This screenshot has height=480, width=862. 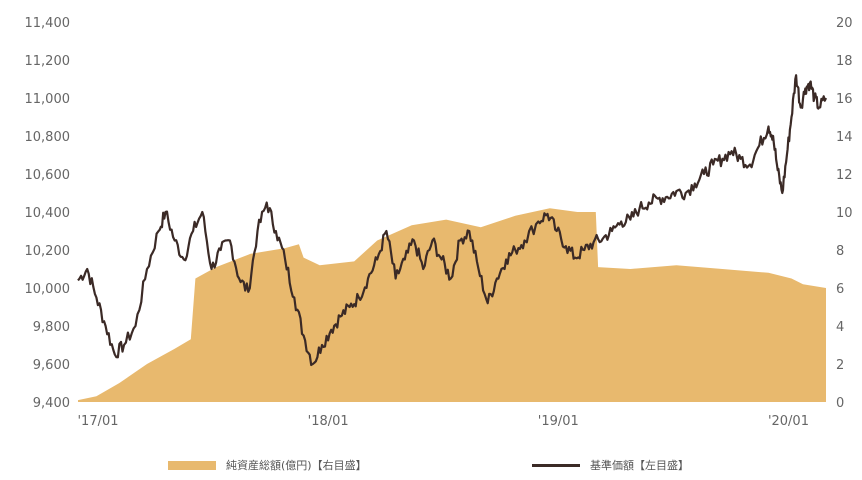 I want to click on legend-item-nav: 基準価額【左目盛】, so click(x=610, y=465).